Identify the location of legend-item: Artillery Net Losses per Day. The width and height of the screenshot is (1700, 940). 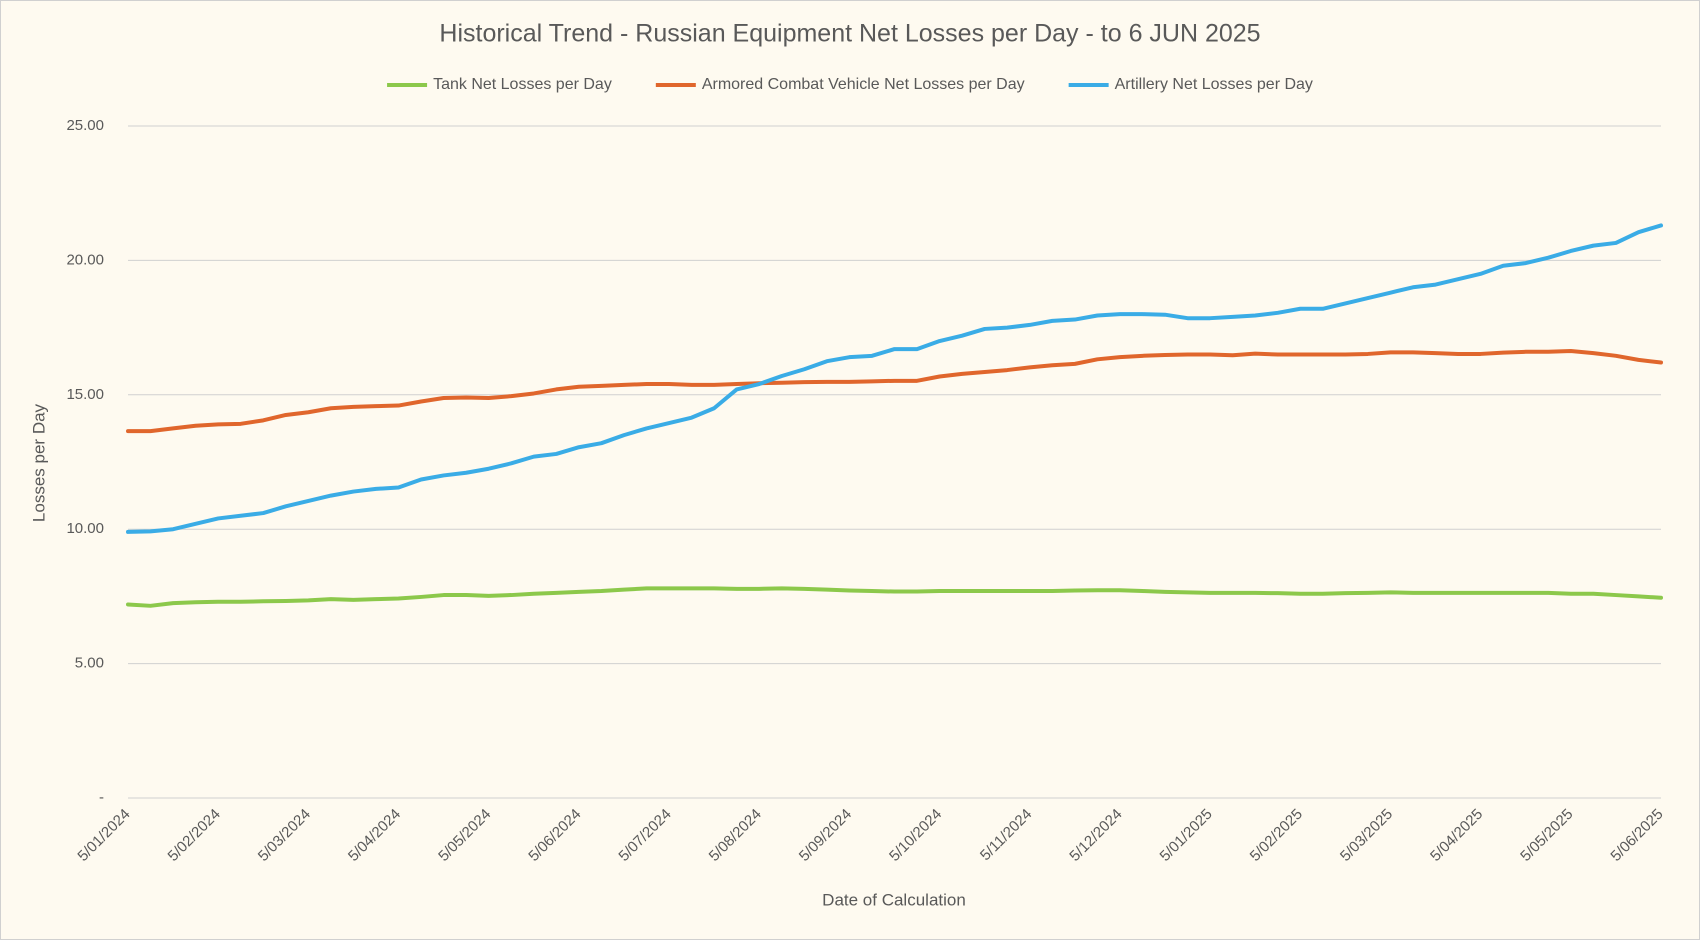
(1190, 84).